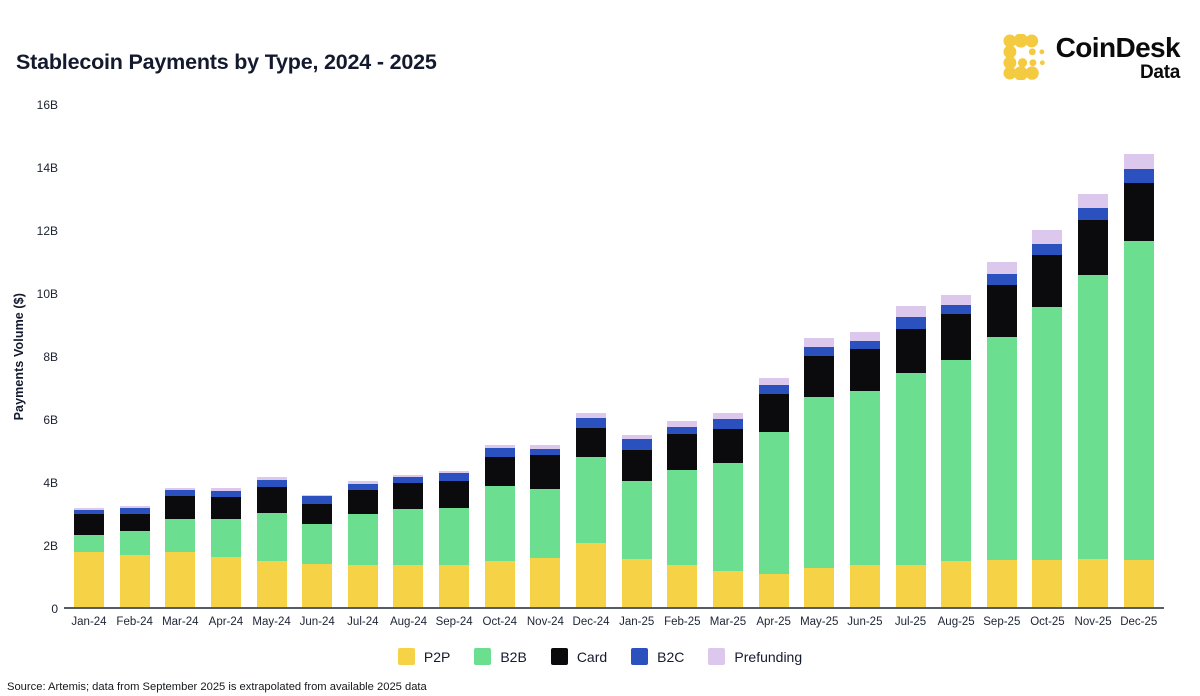 The width and height of the screenshot is (1200, 696). I want to click on y-tick-label: 12B, so click(47, 231).